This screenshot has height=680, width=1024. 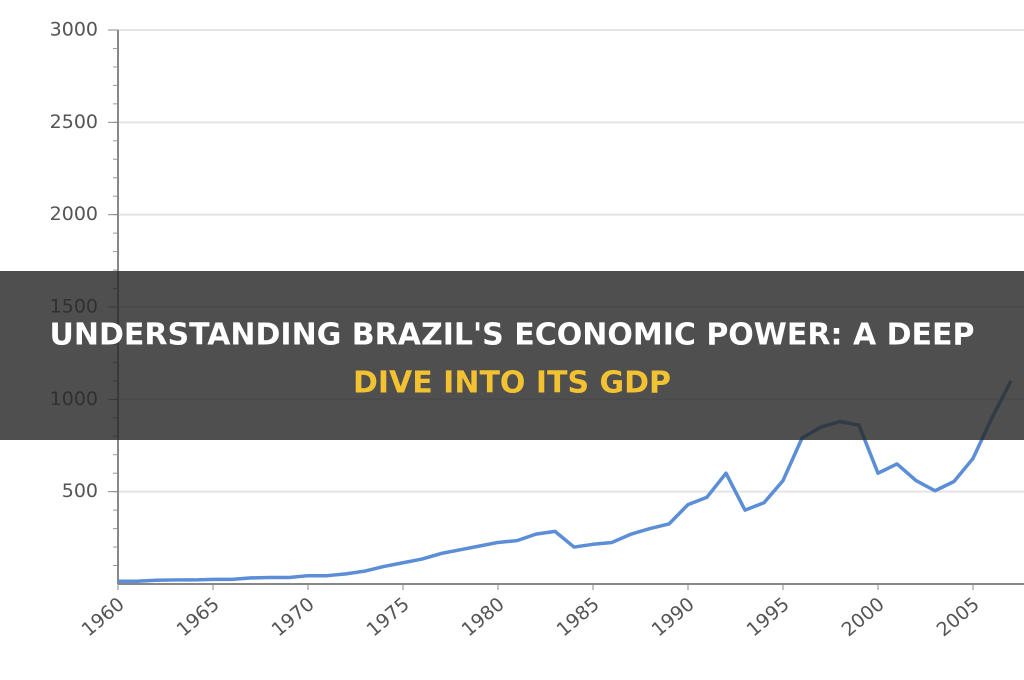 What do you see at coordinates (768, 617) in the screenshot?
I see `x-tick-label: 1995` at bounding box center [768, 617].